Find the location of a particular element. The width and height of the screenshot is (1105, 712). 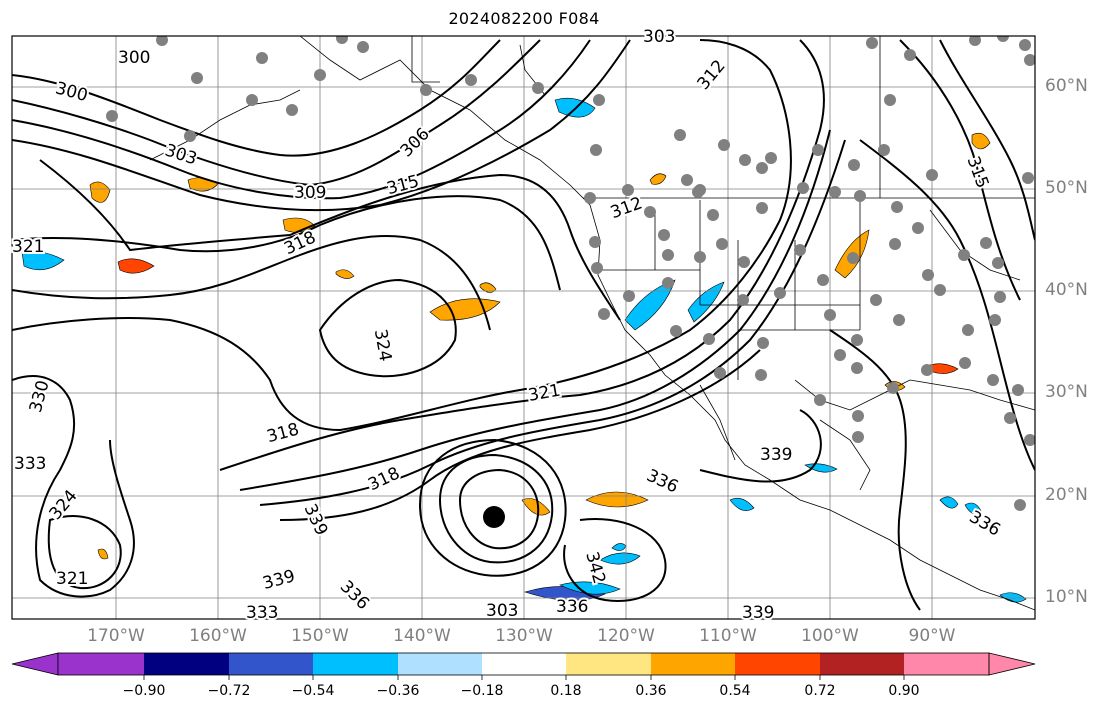

lon-label: 100°W is located at coordinates (830, 636).